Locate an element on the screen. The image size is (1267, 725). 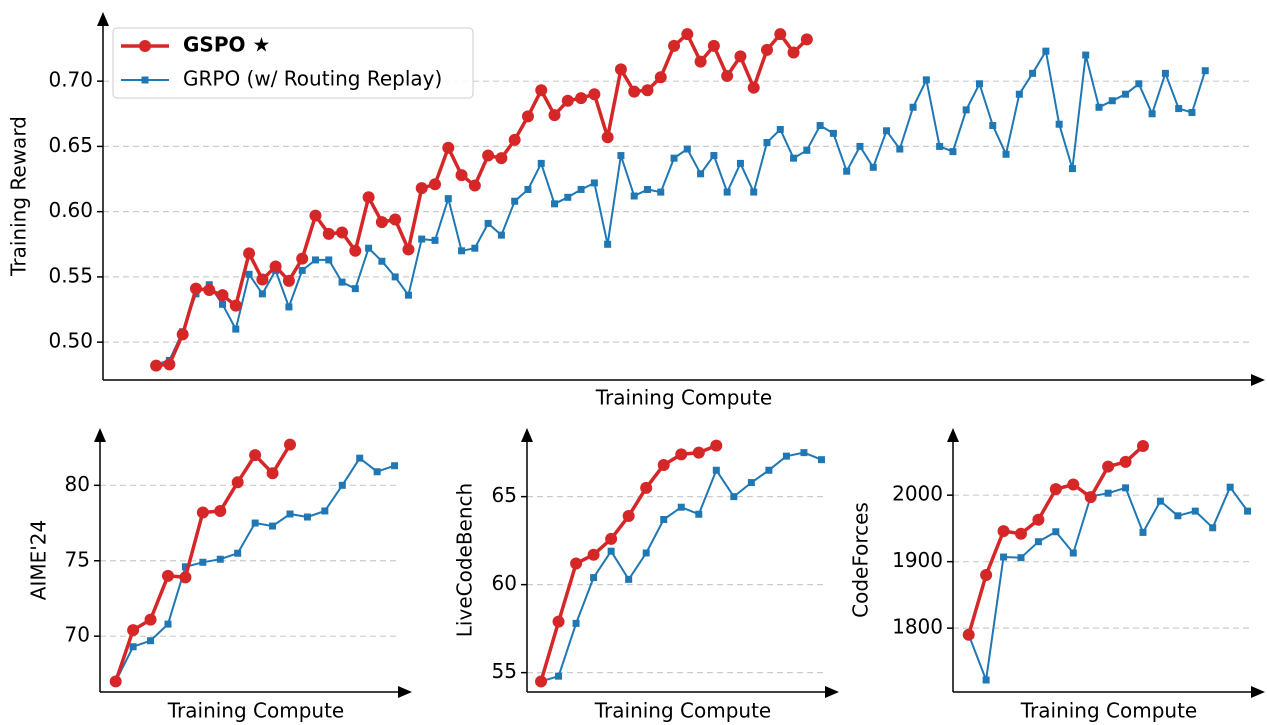
legend-box is located at coordinates (293, 63).